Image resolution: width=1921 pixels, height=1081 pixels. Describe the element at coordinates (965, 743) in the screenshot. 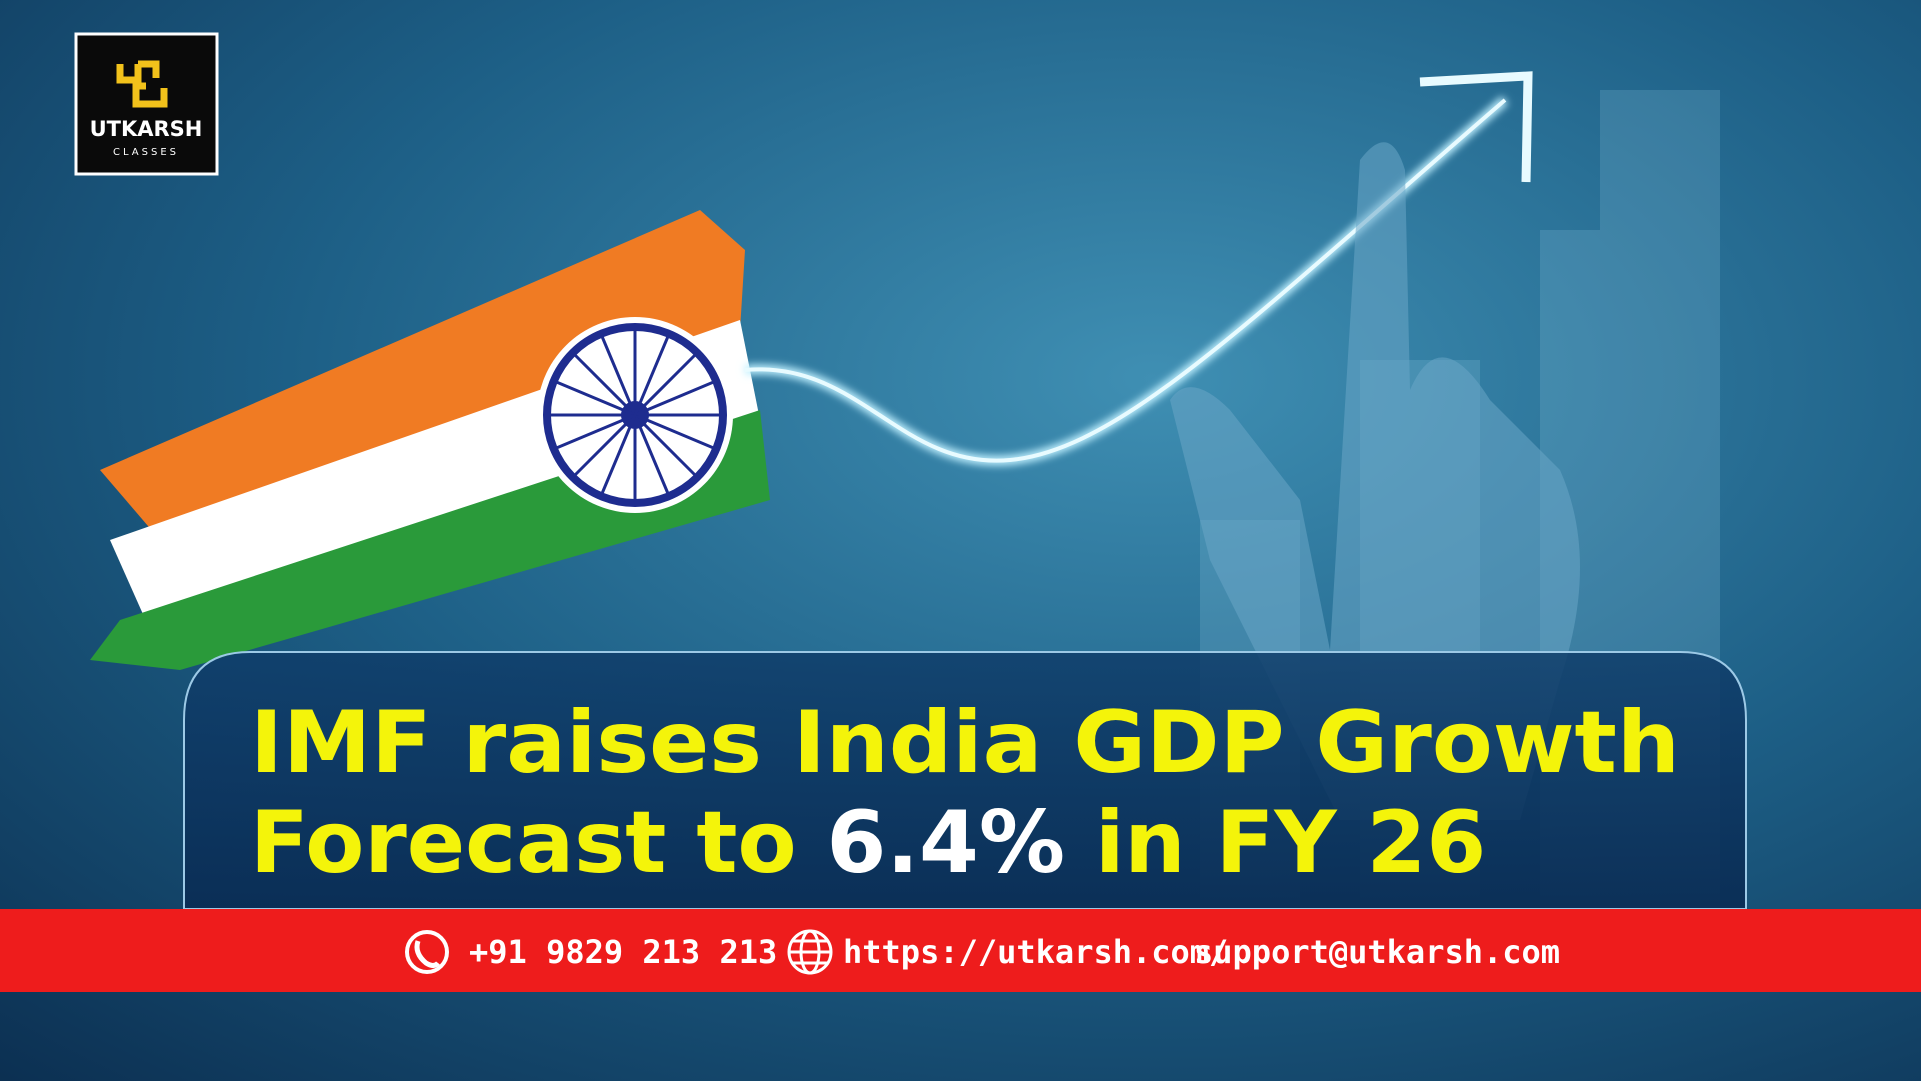

I see `headline-line1: IMF raises India GDP Growth` at that location.